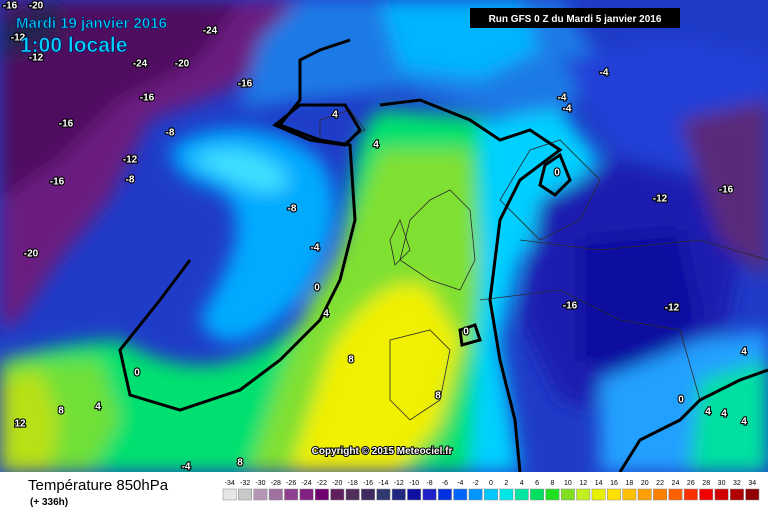 The height and width of the screenshot is (517, 768). What do you see at coordinates (317, 125) in the screenshot?
I see `isotherm` at bounding box center [317, 125].